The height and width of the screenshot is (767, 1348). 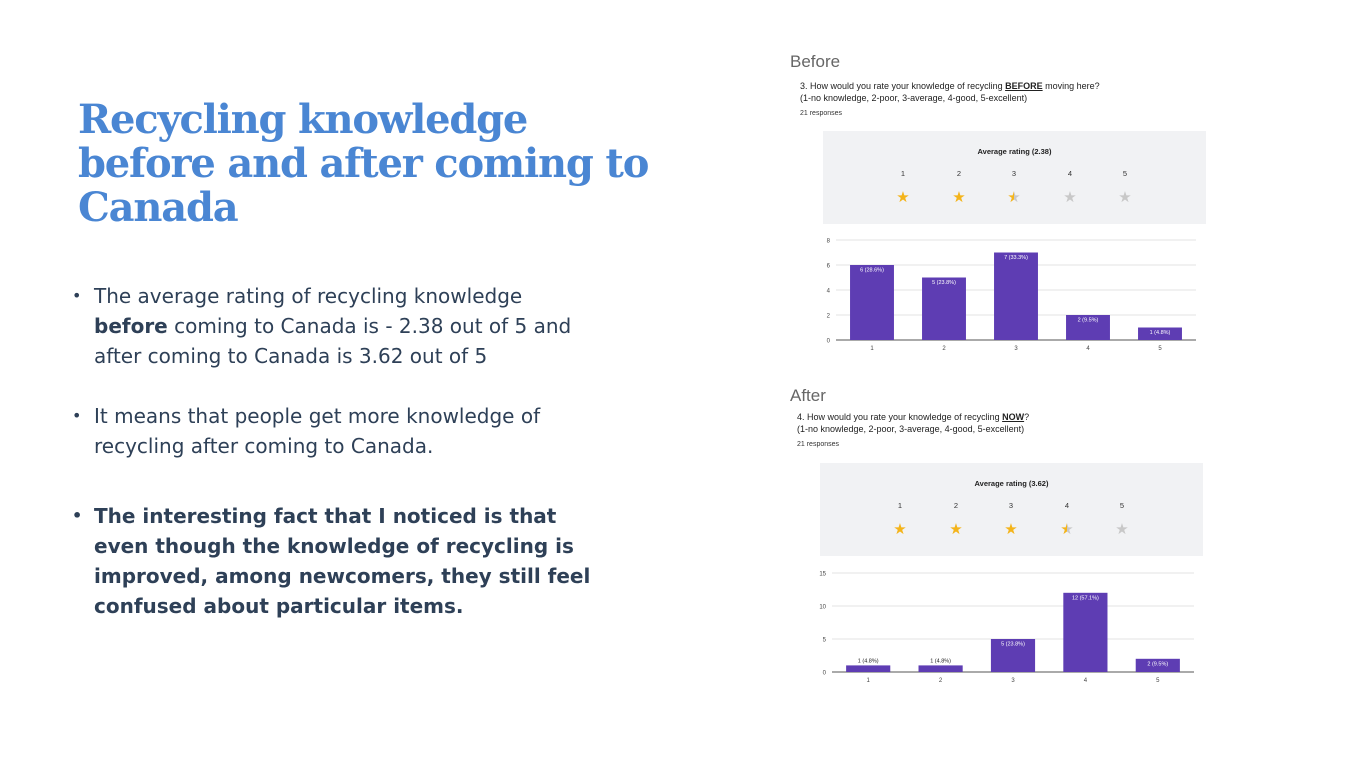 What do you see at coordinates (829, 317) in the screenshot?
I see `y-tick-label: 2` at bounding box center [829, 317].